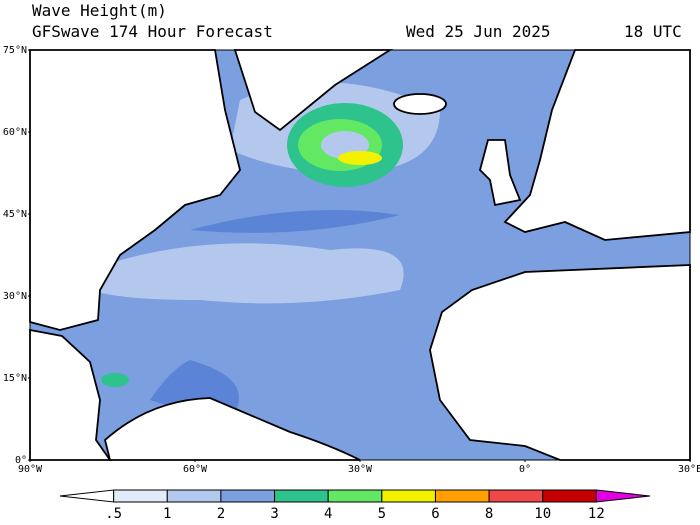 The width and height of the screenshot is (700, 525). I want to click on british-isles, so click(500, 173).